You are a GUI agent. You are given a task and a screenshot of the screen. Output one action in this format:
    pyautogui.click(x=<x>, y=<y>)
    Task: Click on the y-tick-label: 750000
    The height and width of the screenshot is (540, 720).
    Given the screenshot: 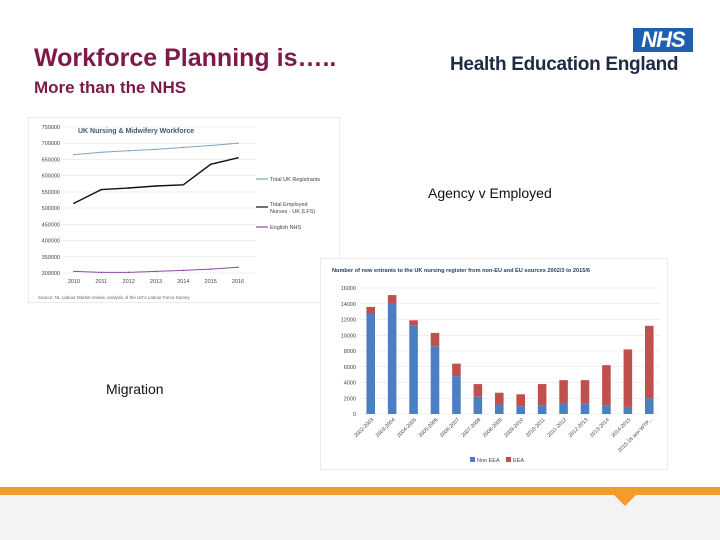 What is the action you would take?
    pyautogui.click(x=51, y=128)
    